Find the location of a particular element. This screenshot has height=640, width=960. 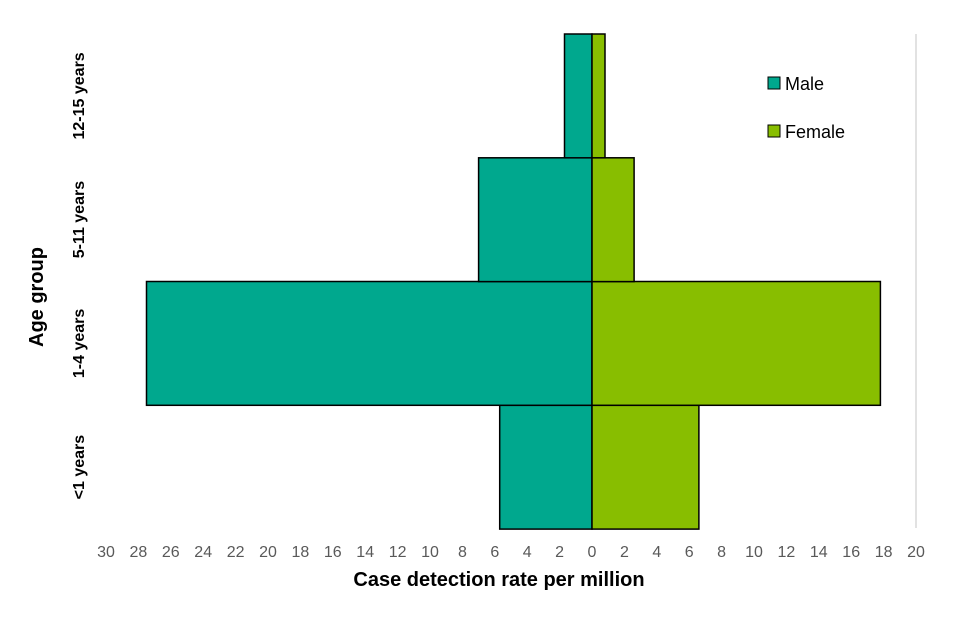

category-label: 1-4 years is located at coordinates (79, 343).